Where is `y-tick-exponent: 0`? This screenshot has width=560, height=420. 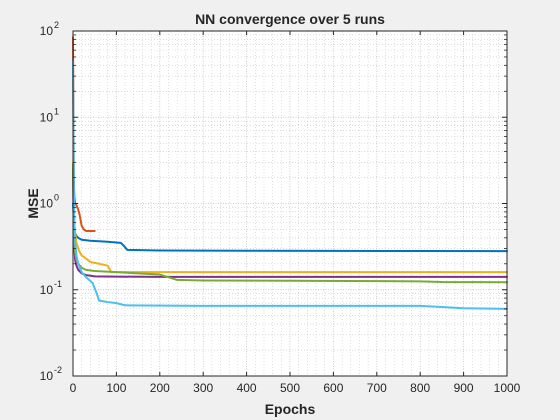
y-tick-exponent: 0 is located at coordinates (56, 198).